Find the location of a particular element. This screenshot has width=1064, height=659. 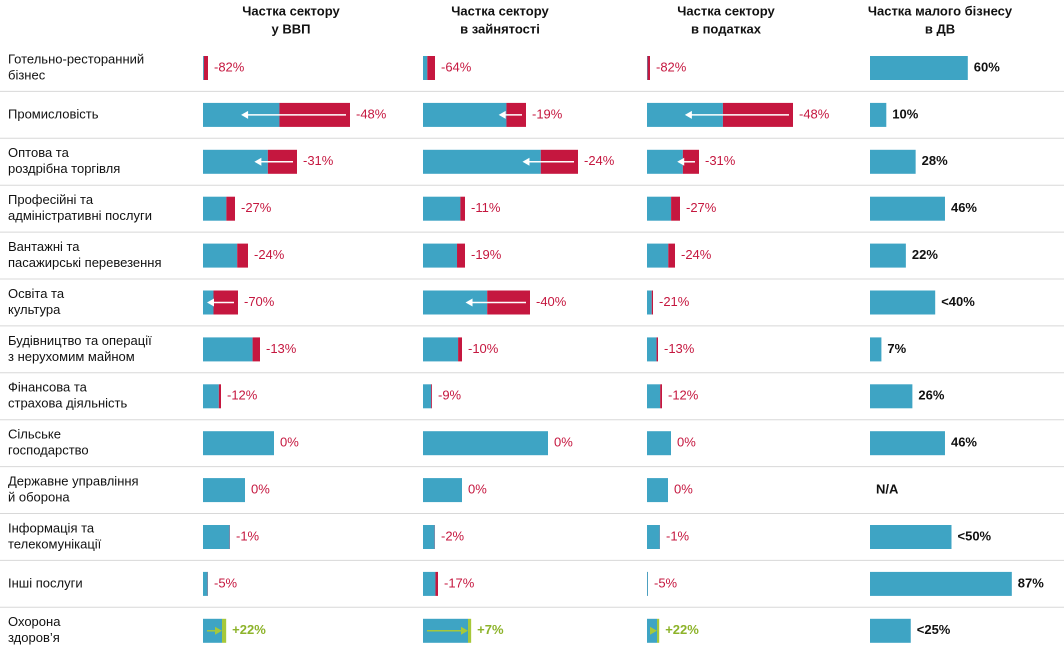

row-label: адміністративні послуги is located at coordinates (80, 215).